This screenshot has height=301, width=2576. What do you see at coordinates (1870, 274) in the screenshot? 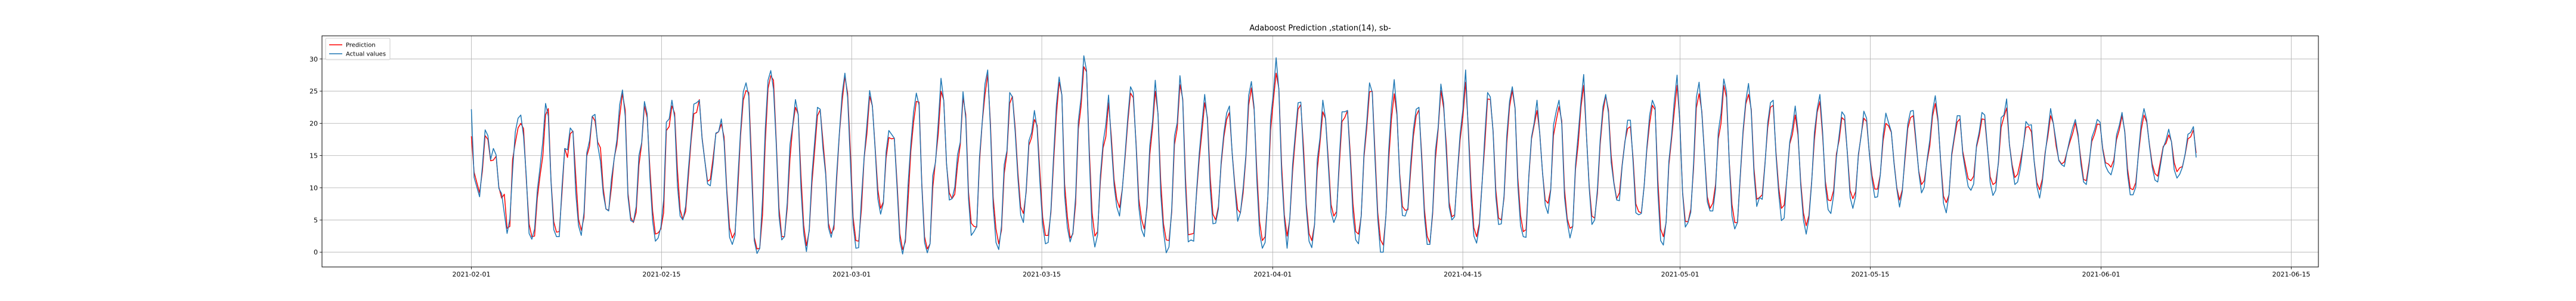
I see `x-tick-label: 2021-05-15` at bounding box center [1870, 274].